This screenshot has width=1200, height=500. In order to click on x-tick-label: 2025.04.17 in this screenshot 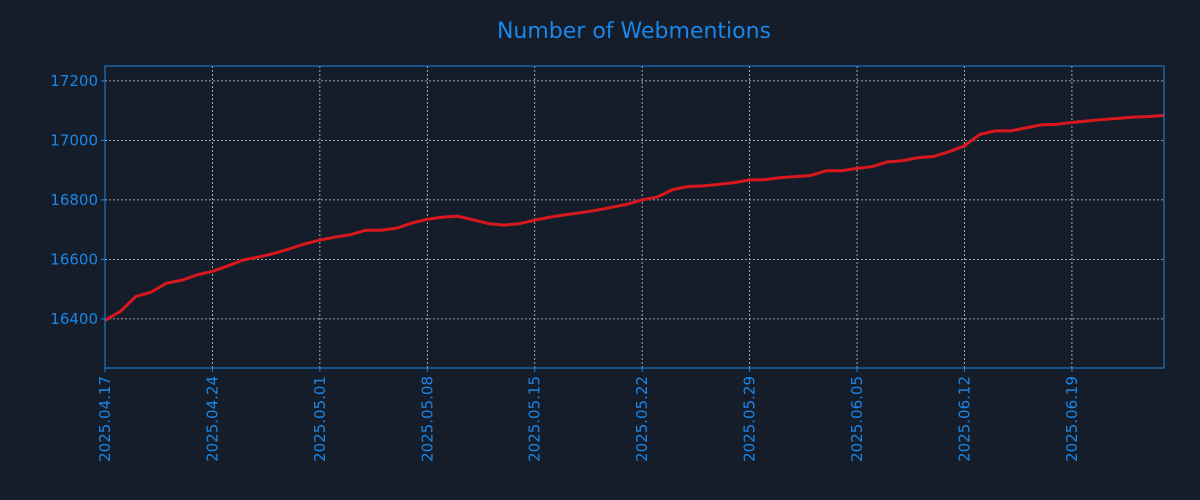, I will do `click(105, 419)`.